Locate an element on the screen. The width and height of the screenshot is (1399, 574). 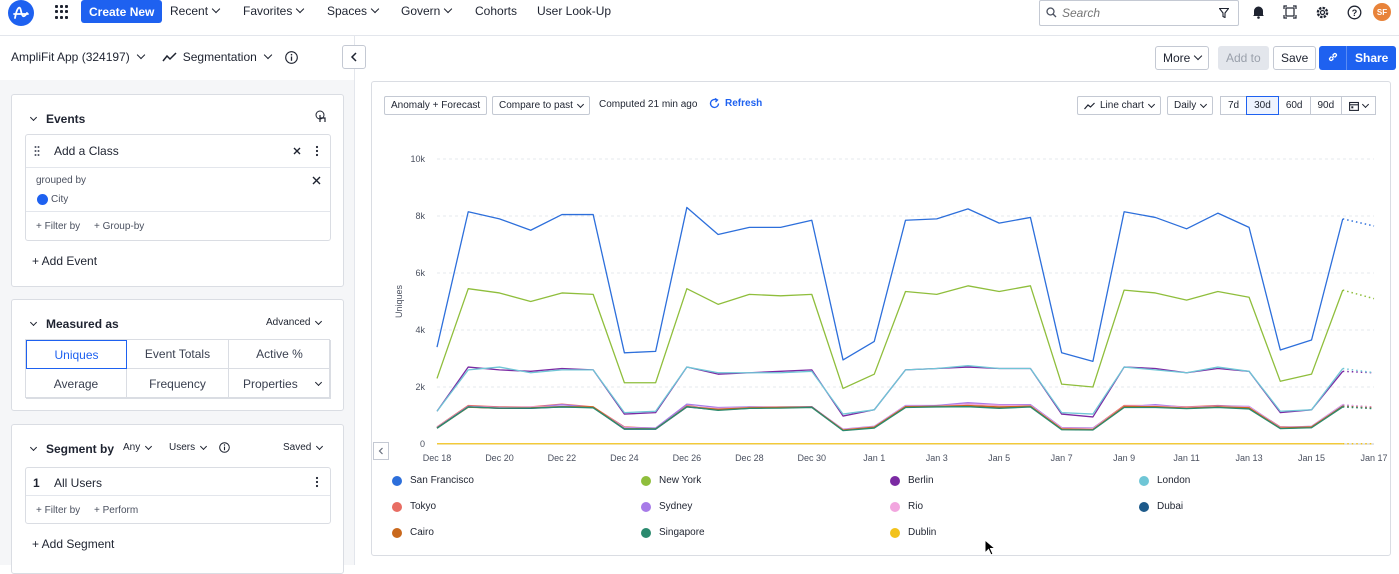
line-chart-dropdown: Line chart is located at coordinates (1119, 105).